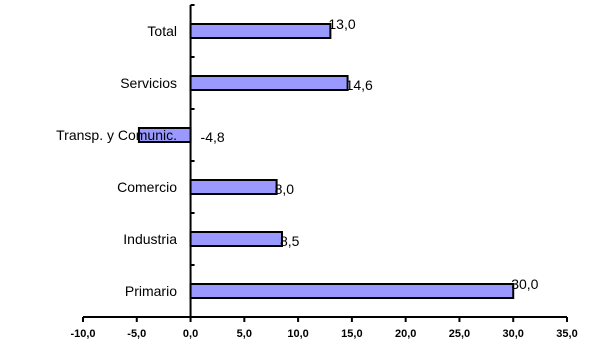 The width and height of the screenshot is (593, 354). Describe the element at coordinates (269, 83) in the screenshot. I see `bar-servicios` at that location.